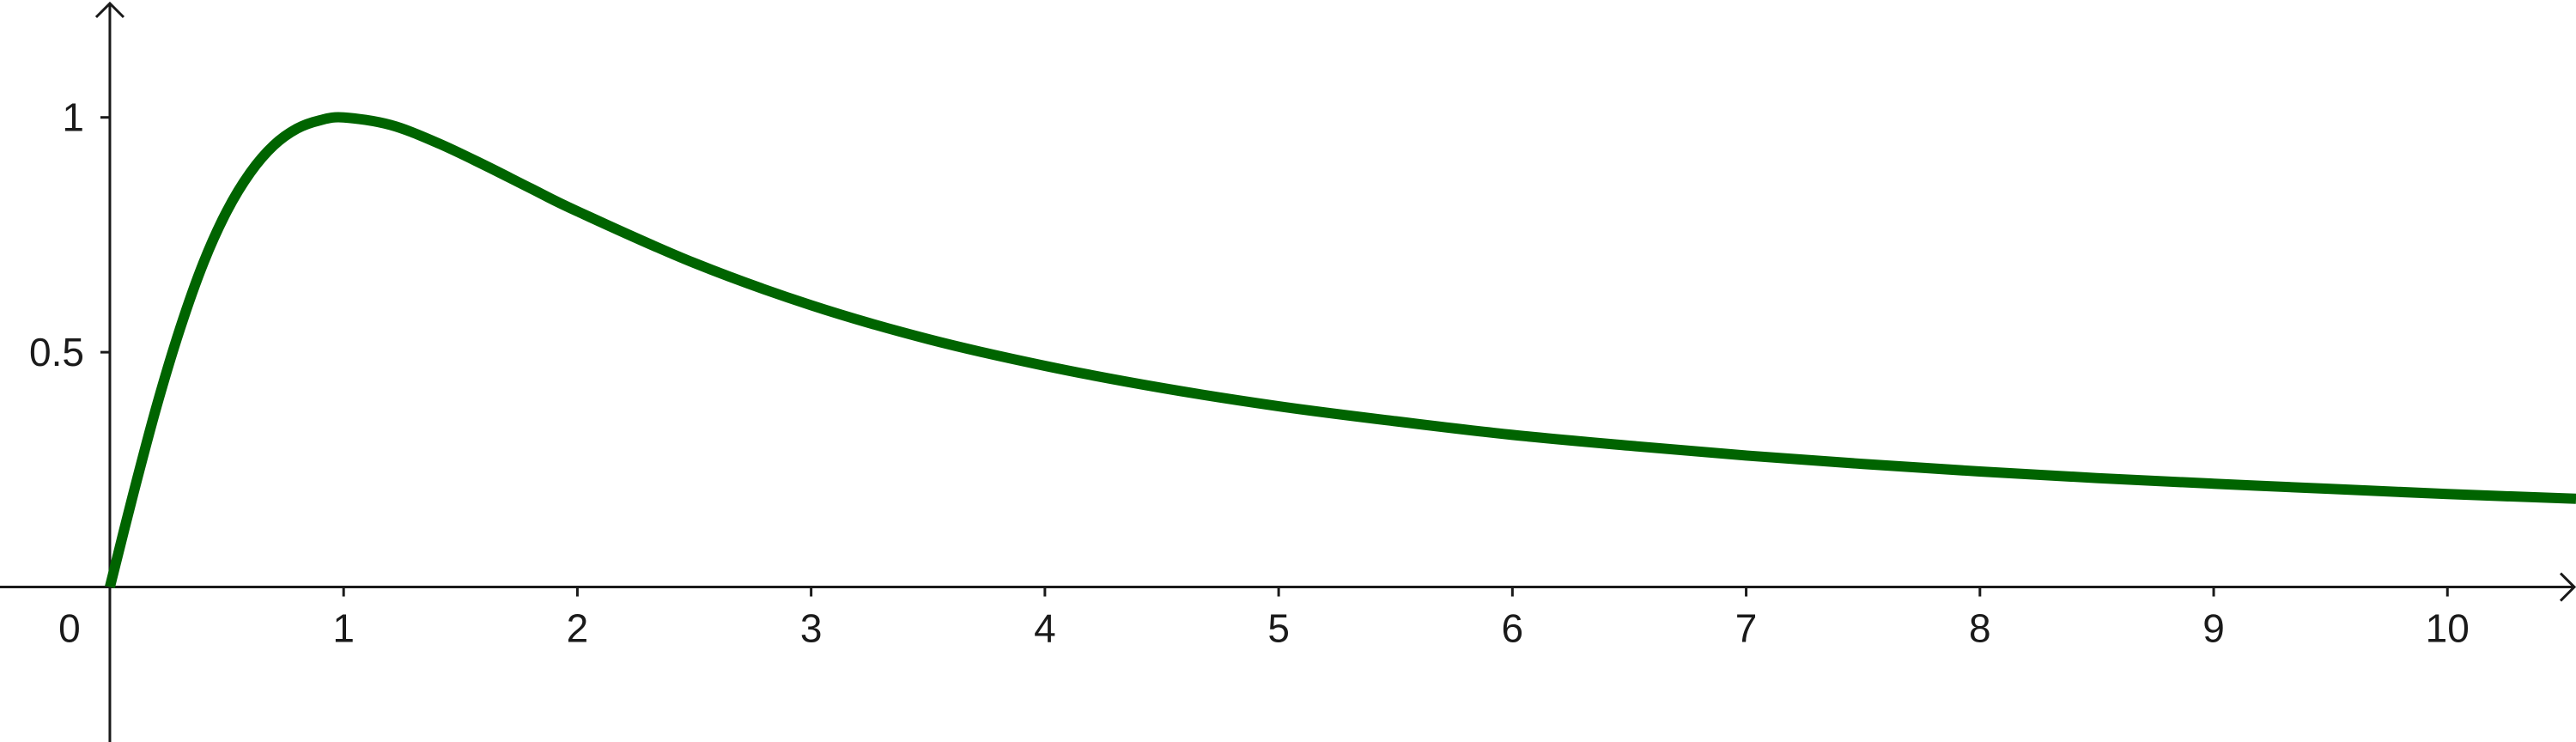 The height and width of the screenshot is (742, 2576). I want to click on x-tick-label: 8, so click(1980, 628).